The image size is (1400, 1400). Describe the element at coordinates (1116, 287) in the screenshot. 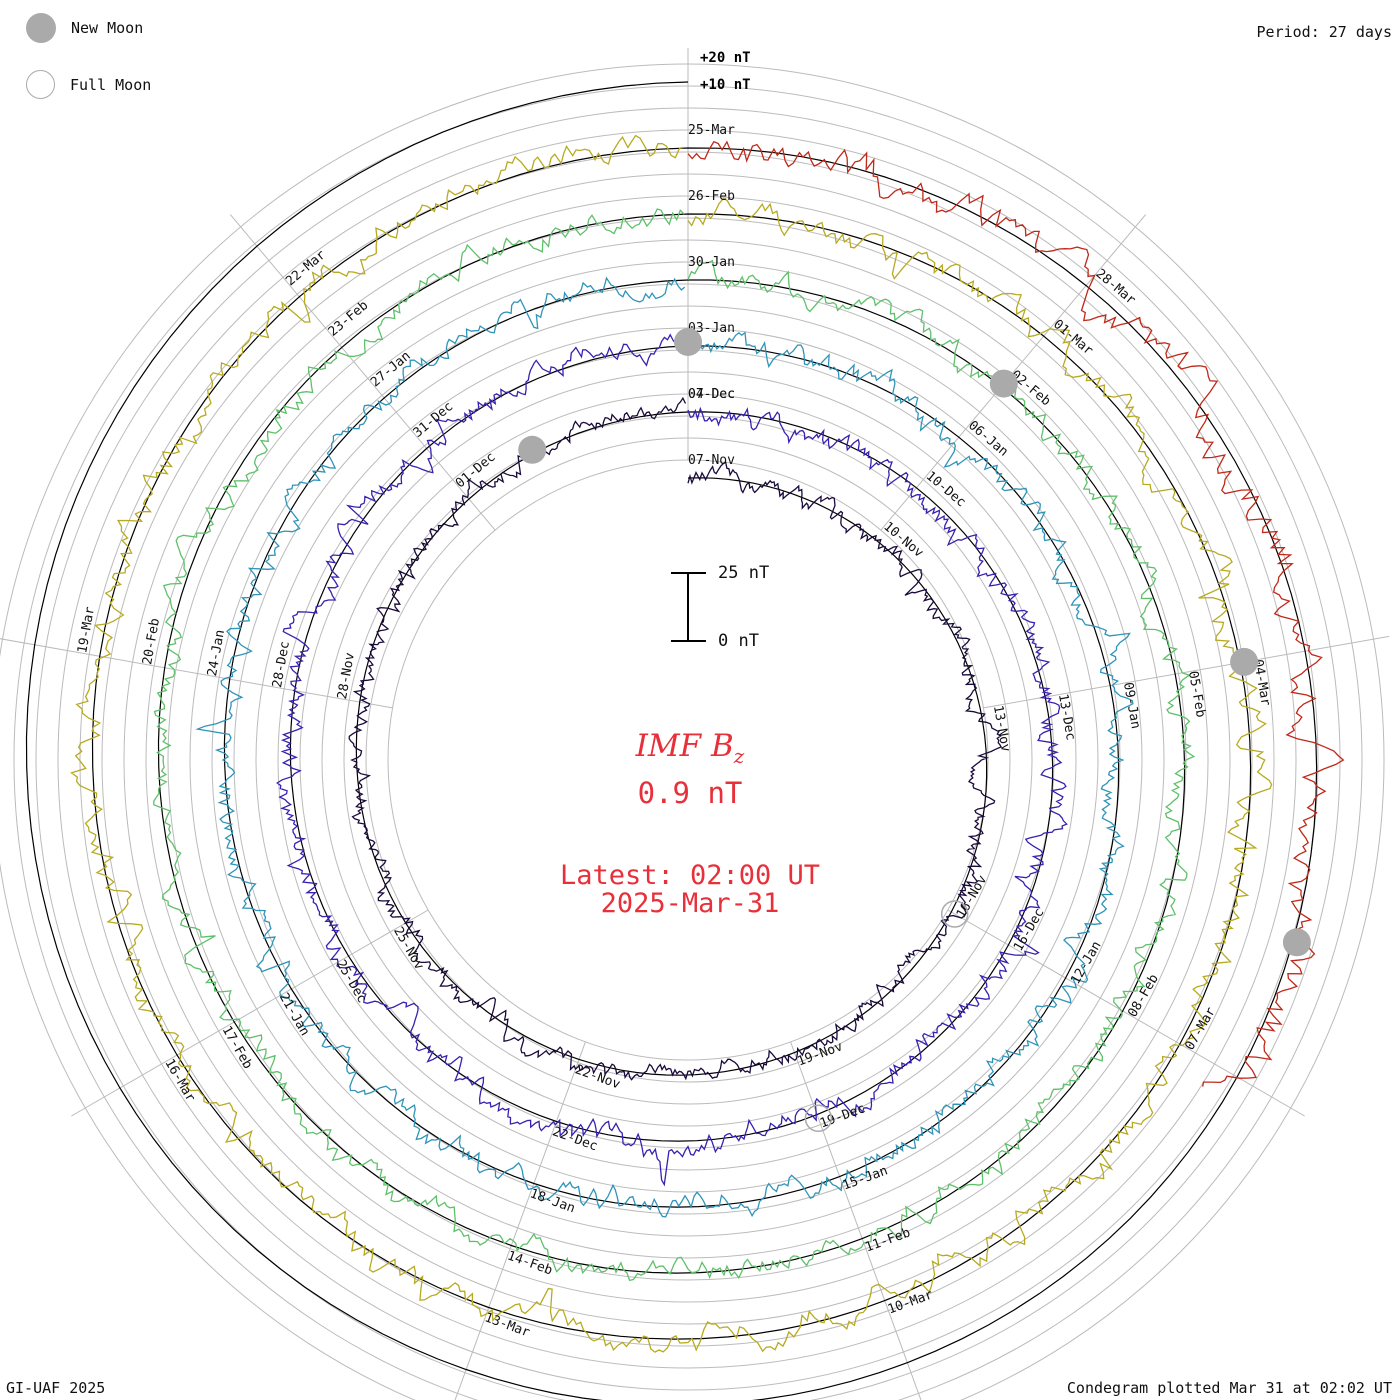

I see `date-label: 28-Mar` at that location.